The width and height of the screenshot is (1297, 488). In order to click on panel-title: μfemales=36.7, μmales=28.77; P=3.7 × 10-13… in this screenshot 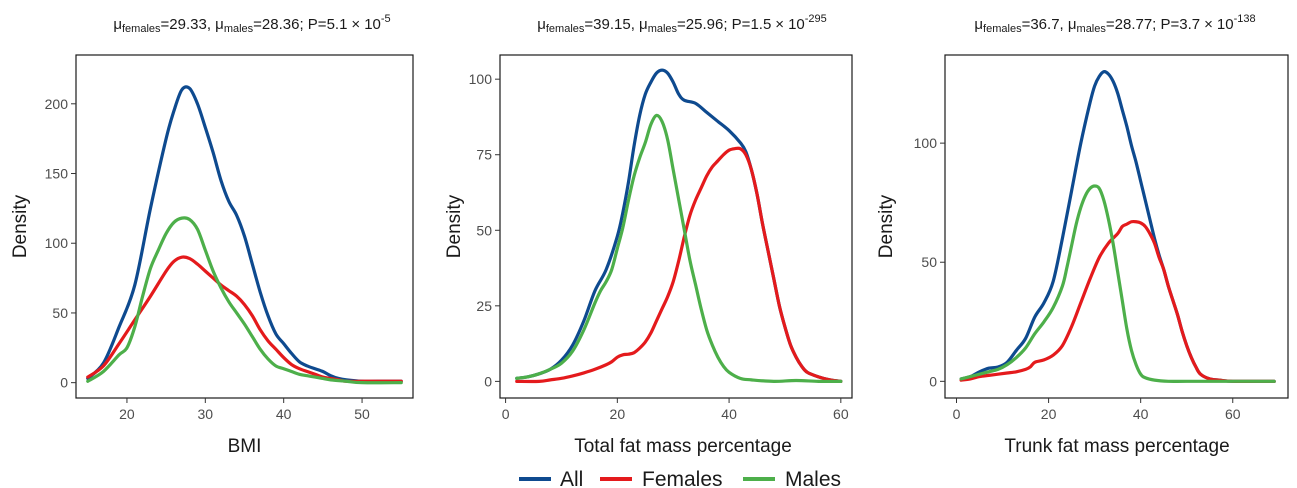, I will do `click(1114, 24)`.